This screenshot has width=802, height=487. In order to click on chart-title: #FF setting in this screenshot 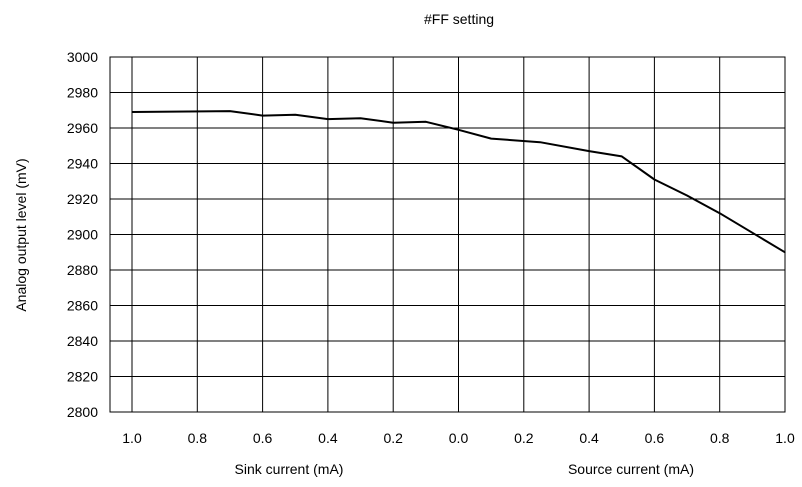, I will do `click(459, 19)`.